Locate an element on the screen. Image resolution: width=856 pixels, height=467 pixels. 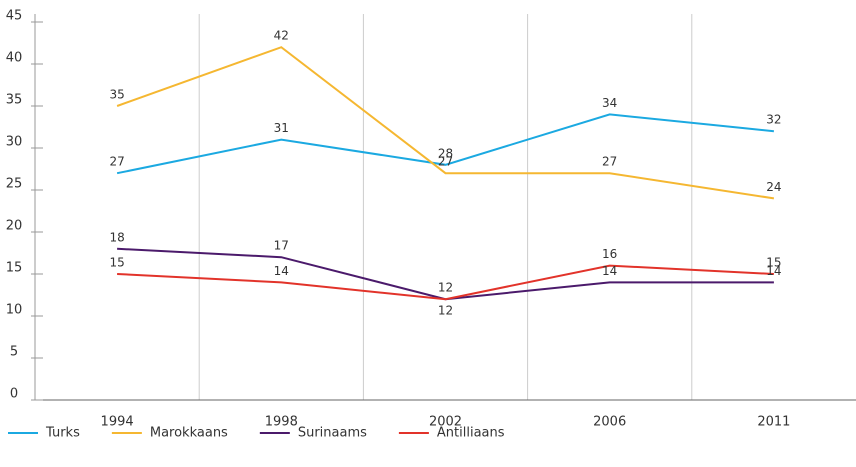
y-tick-label: 30 is located at coordinates (14, 142).